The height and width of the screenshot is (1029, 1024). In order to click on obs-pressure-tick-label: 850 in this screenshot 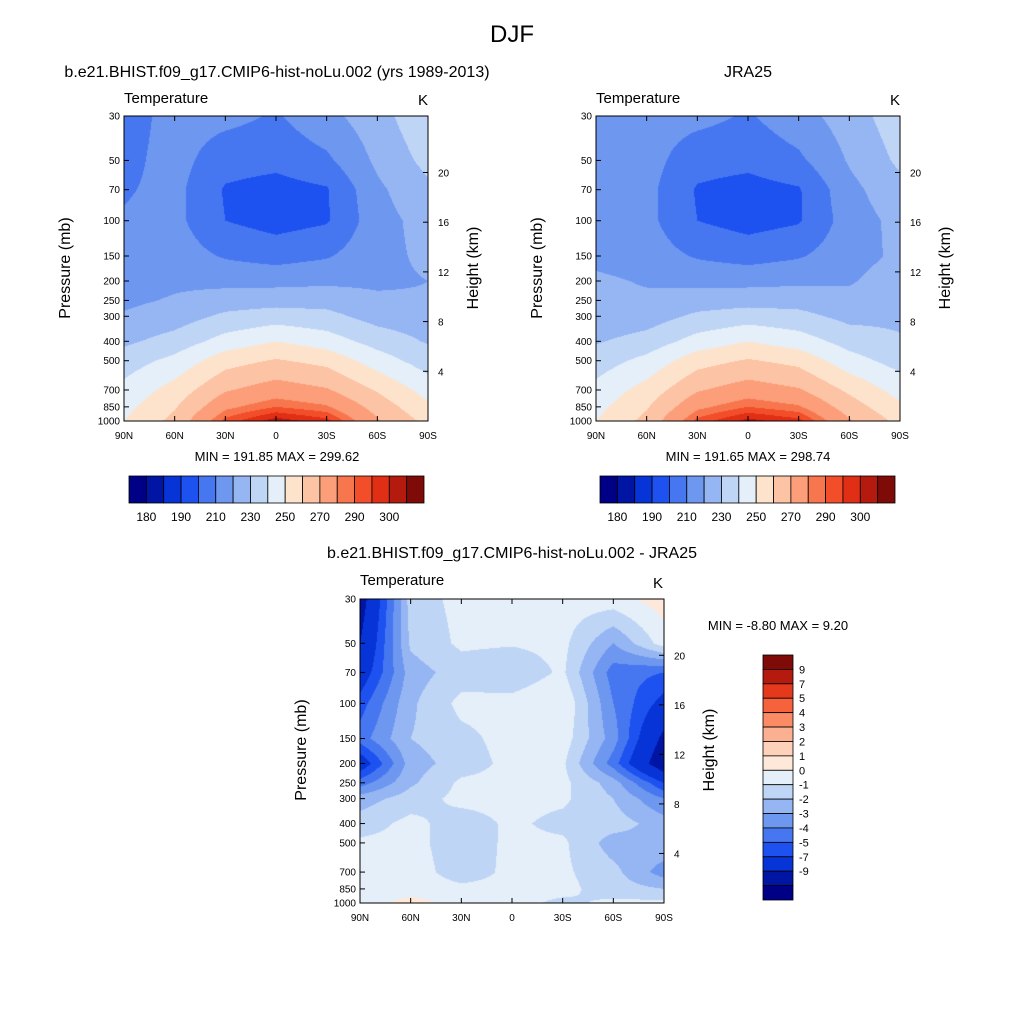, I will do `click(583, 407)`.